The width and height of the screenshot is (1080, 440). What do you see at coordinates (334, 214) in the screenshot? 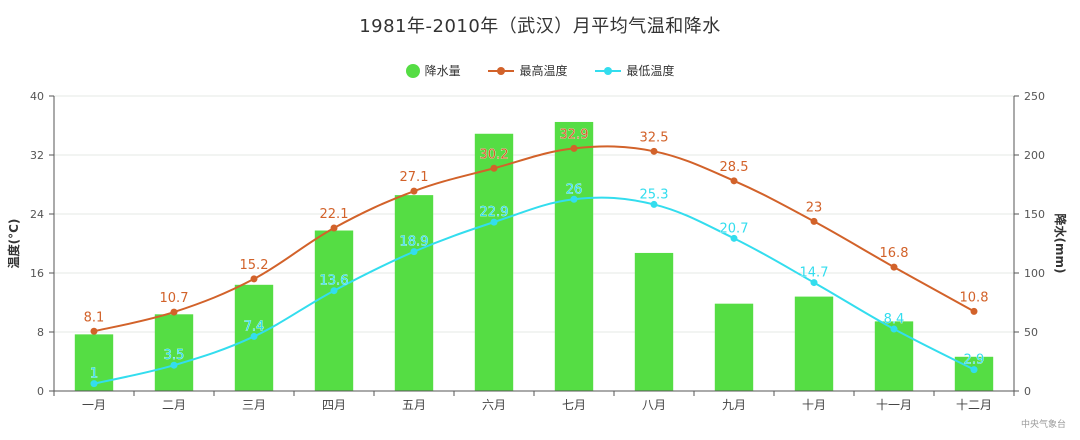
I see `max-temp-data-label: 22.1` at bounding box center [334, 214].